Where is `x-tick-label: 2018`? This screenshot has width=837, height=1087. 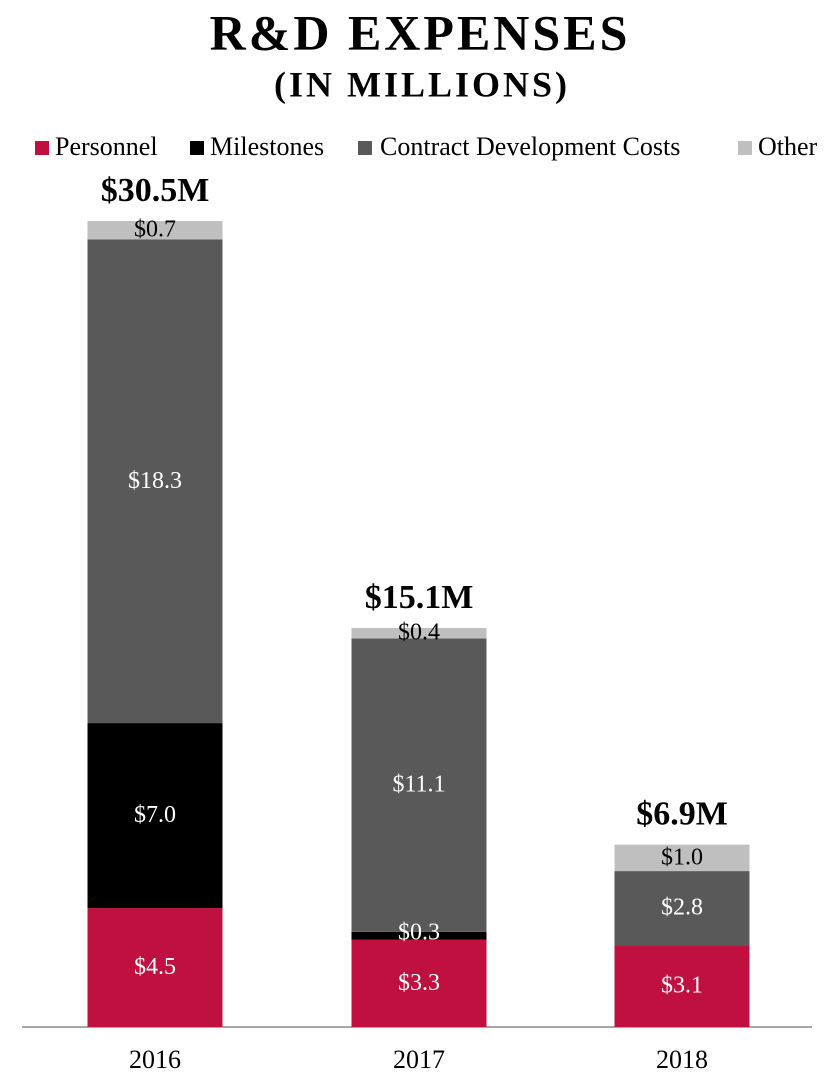 x-tick-label: 2018 is located at coordinates (682, 1059).